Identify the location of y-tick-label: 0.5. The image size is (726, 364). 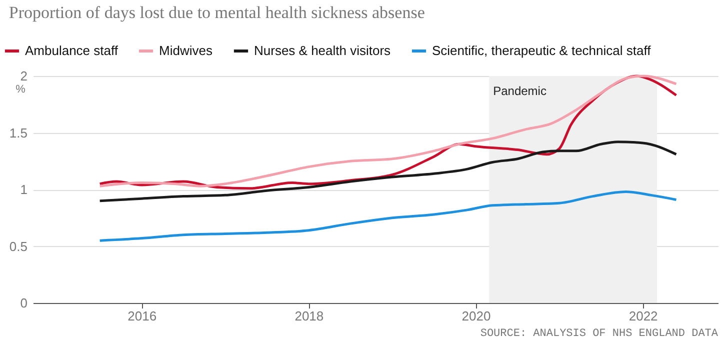
(18, 246).